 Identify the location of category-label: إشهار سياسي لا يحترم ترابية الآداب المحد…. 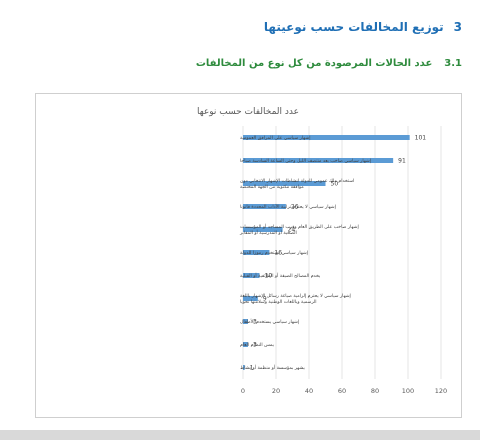
(288, 207).